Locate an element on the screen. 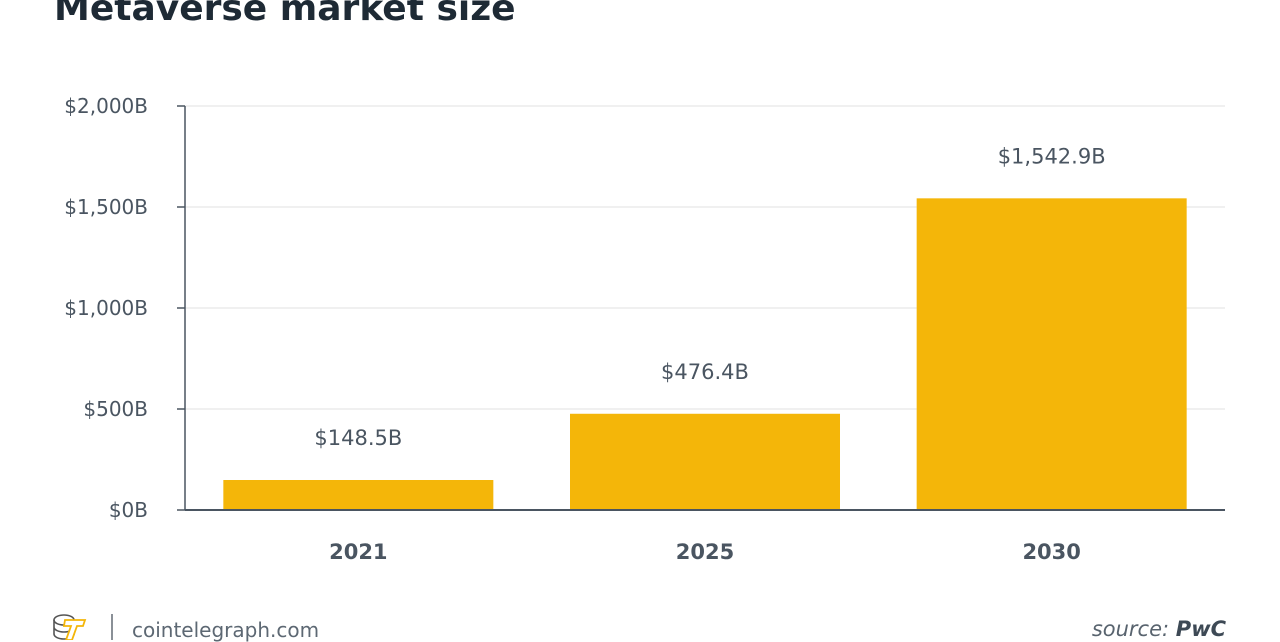 Image resolution: width=1280 pixels, height=642 pixels. y-tick-label: $2,000B is located at coordinates (106, 106).